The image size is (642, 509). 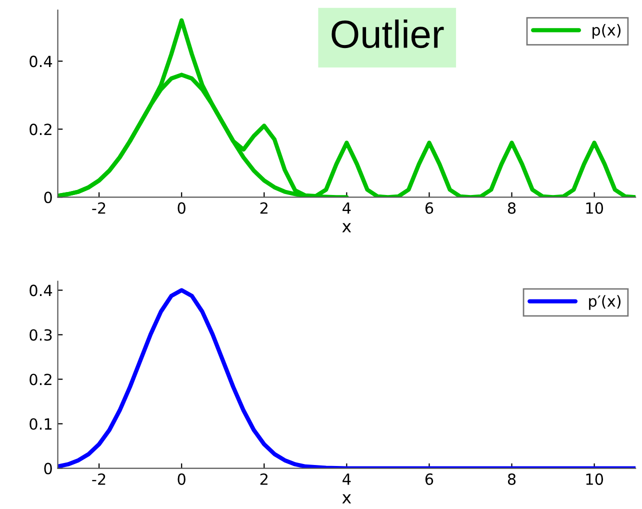 What do you see at coordinates (606, 31) in the screenshot?
I see `legend-label: p(x)` at bounding box center [606, 31].